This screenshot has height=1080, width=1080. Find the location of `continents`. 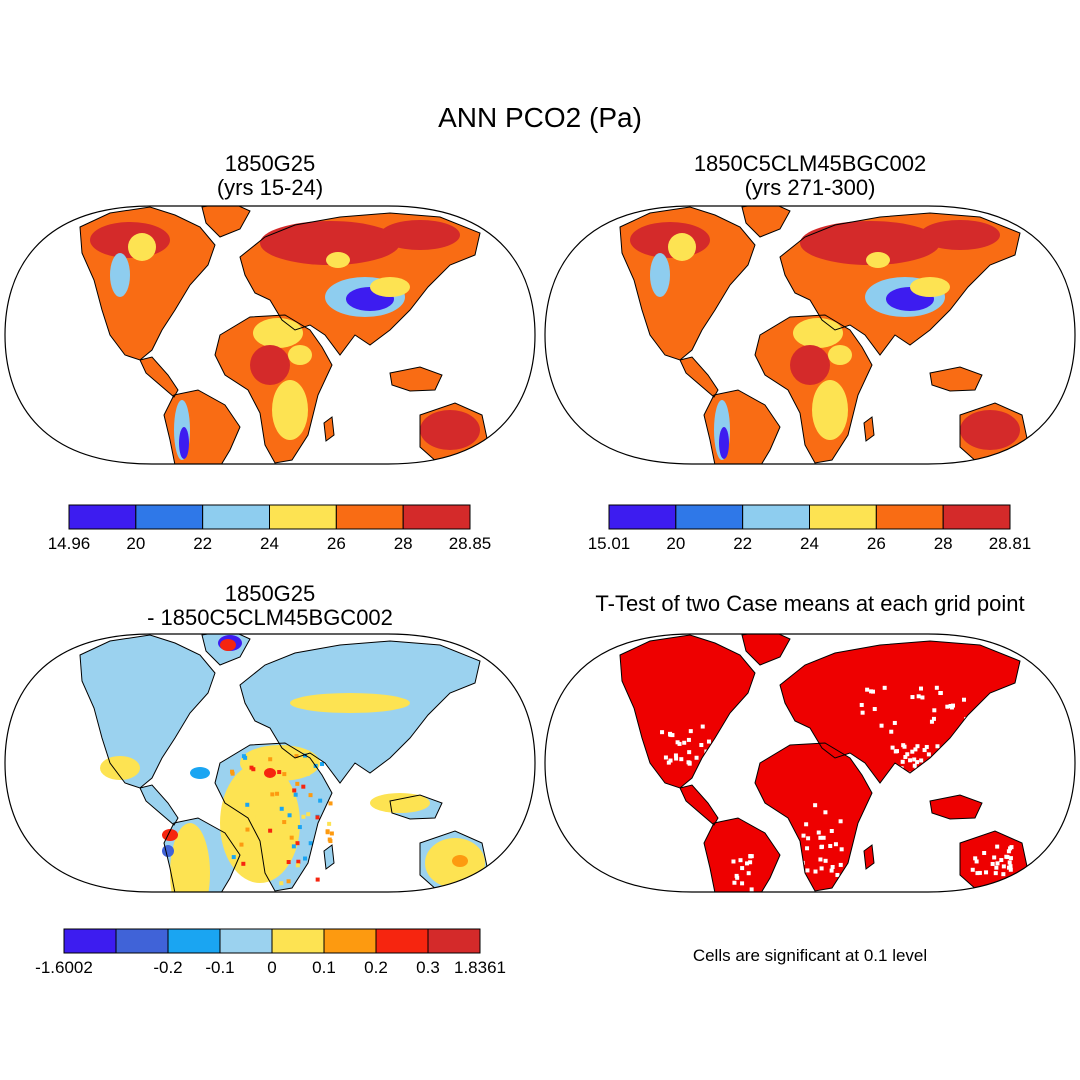

continents is located at coordinates (810, 763).